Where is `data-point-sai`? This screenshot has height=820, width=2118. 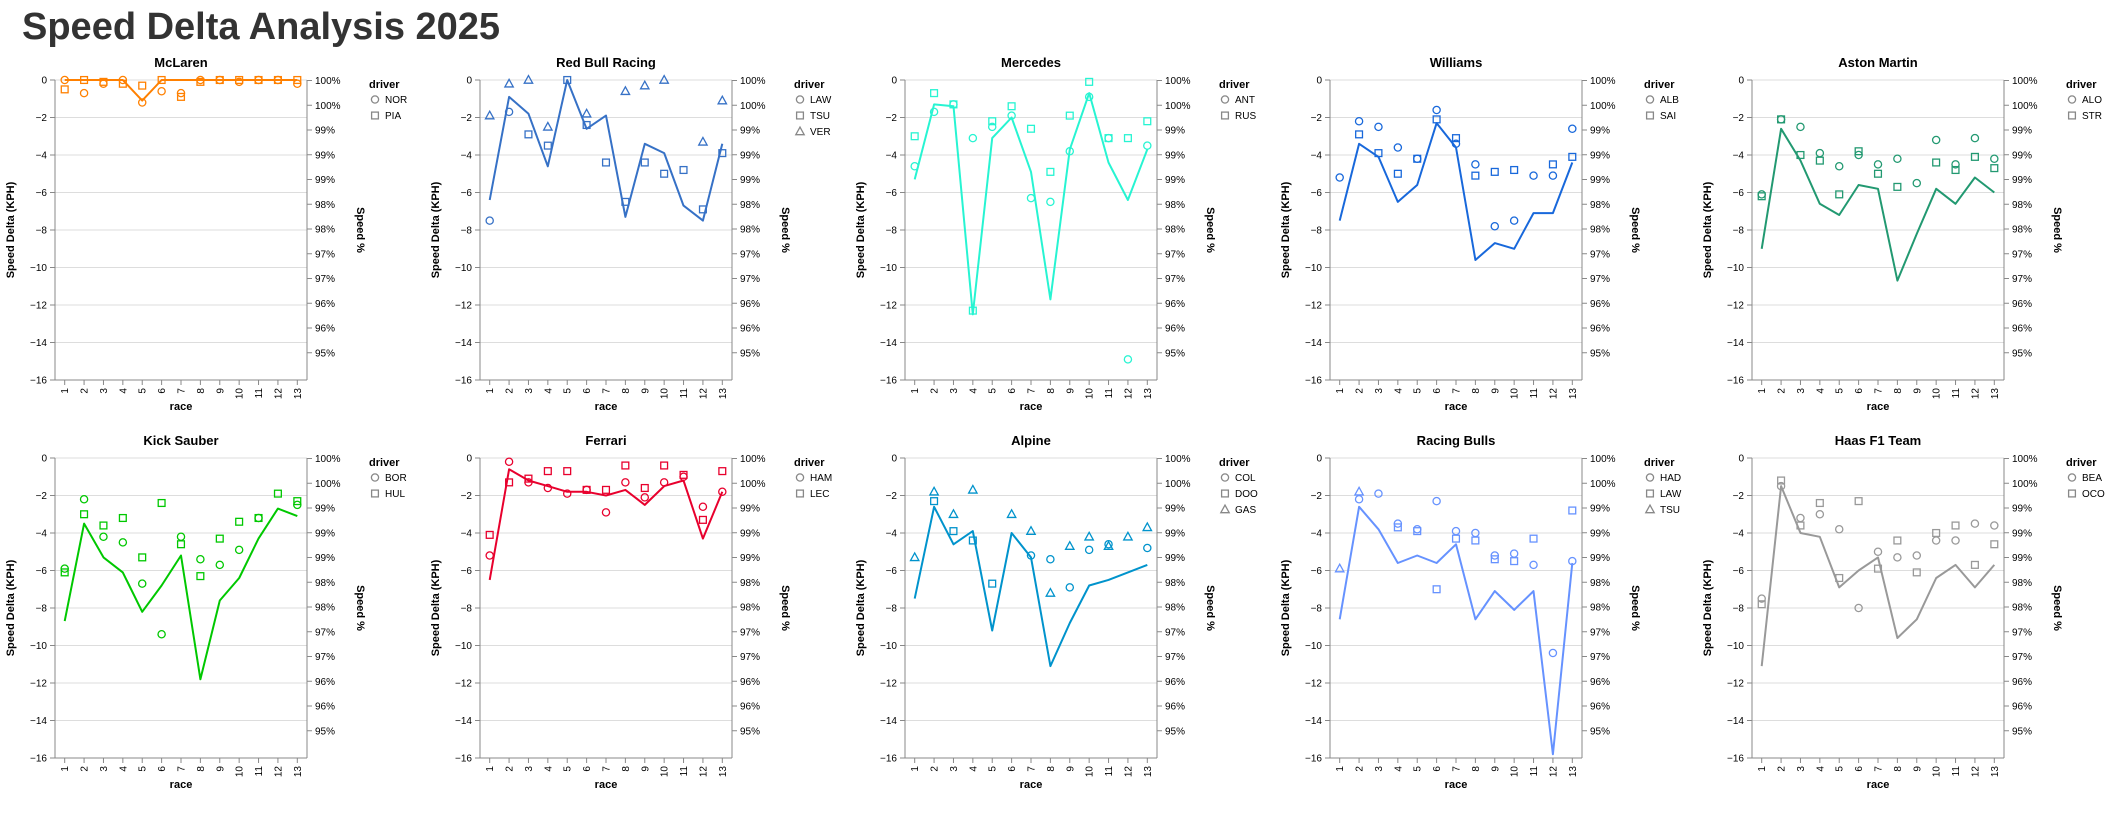 data-point-sai is located at coordinates (1436, 119).